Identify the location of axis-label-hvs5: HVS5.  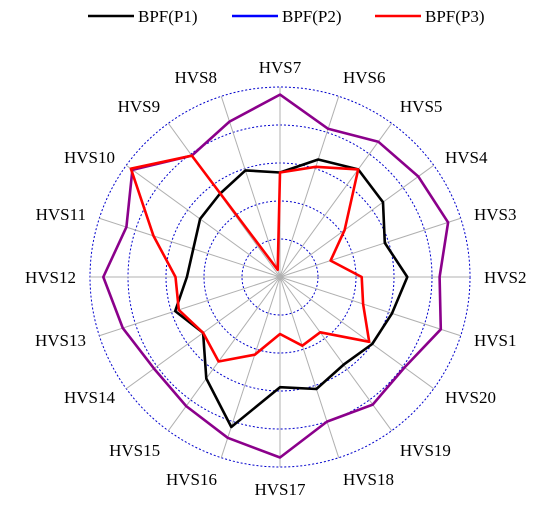
(421, 106).